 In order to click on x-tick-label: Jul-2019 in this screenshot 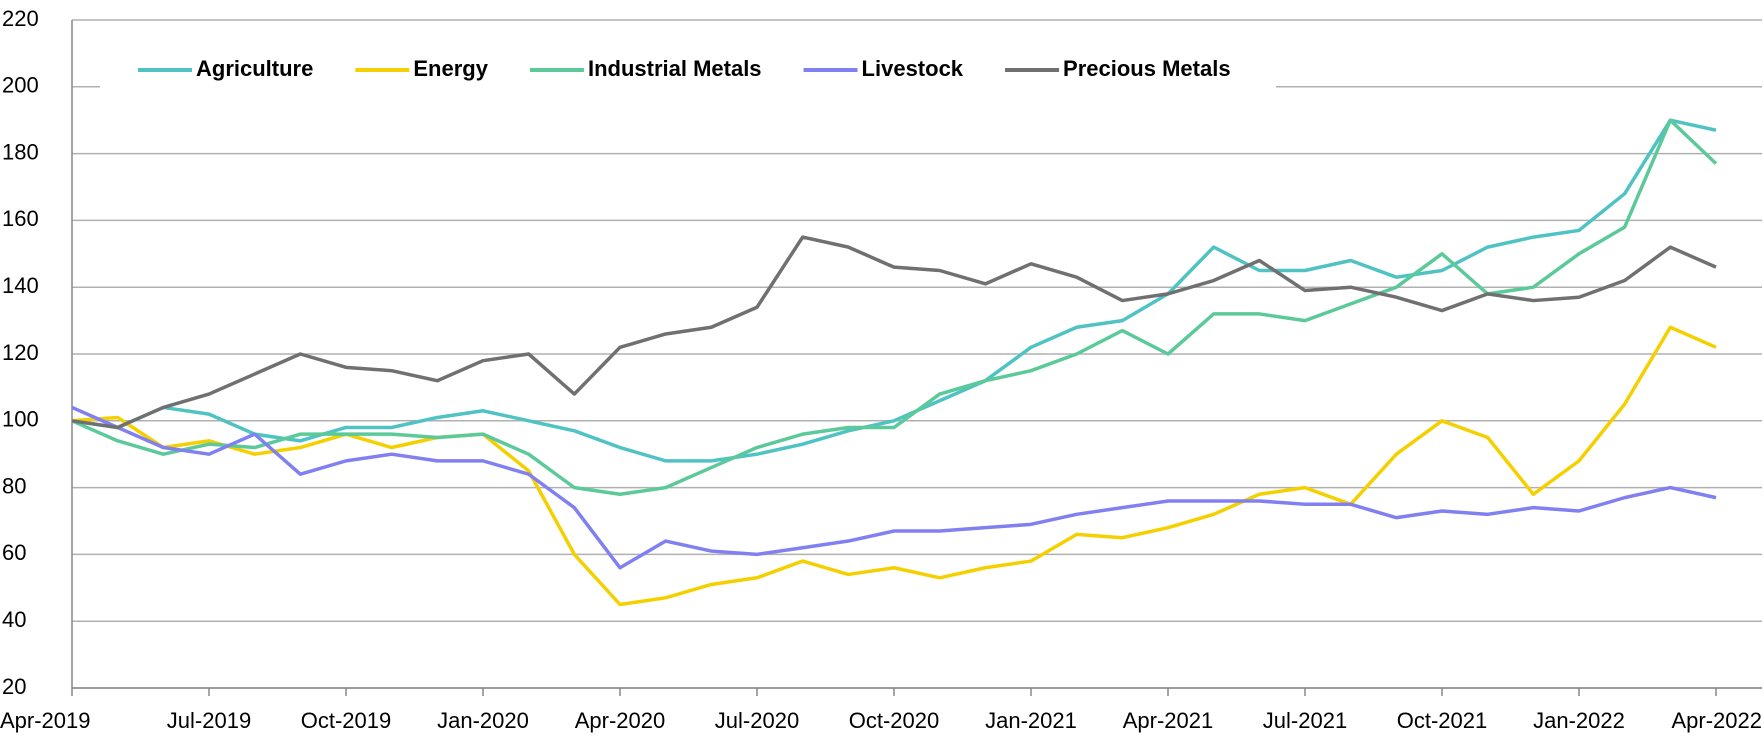, I will do `click(209, 720)`.